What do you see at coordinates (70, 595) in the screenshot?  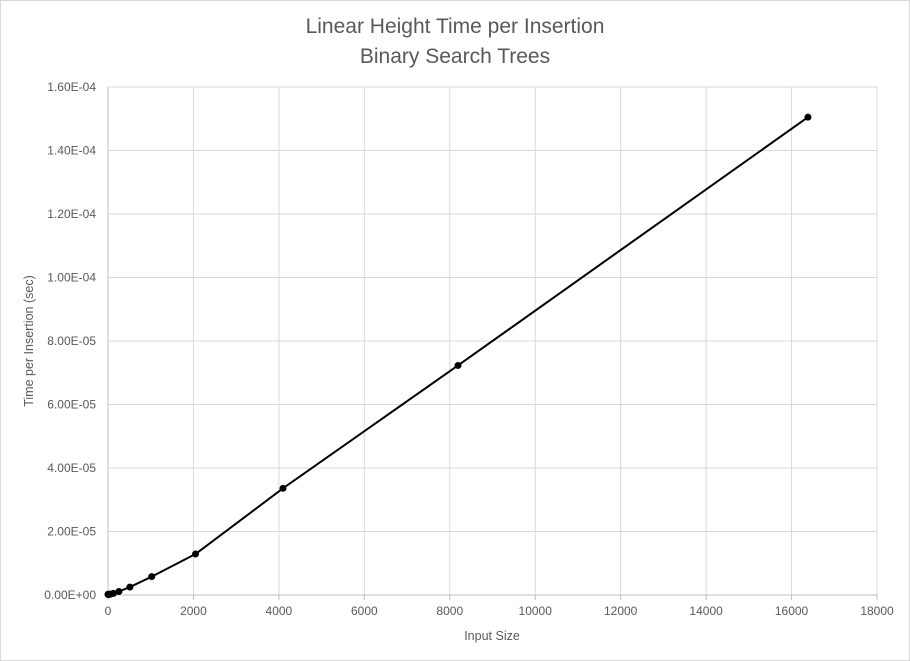 I see `y-tick-label: 0.00E+00` at bounding box center [70, 595].